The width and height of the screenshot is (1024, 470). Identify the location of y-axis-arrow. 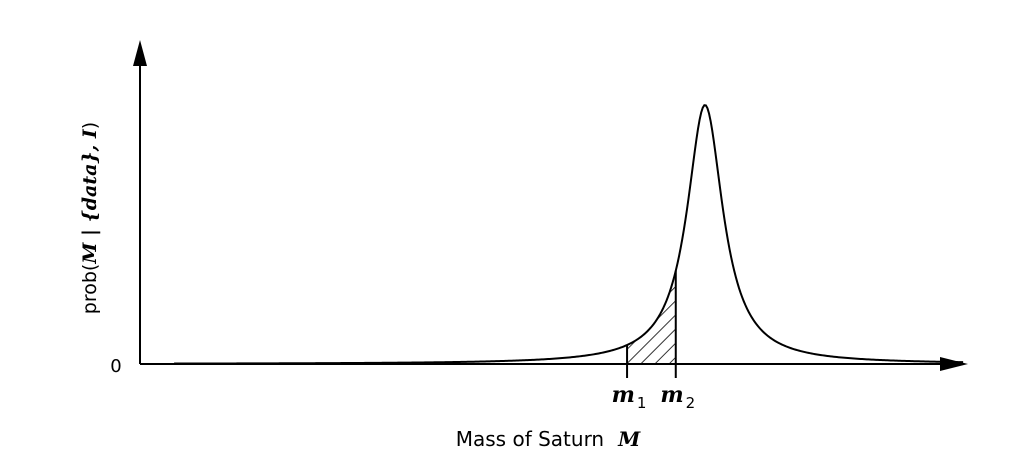
(140, 53).